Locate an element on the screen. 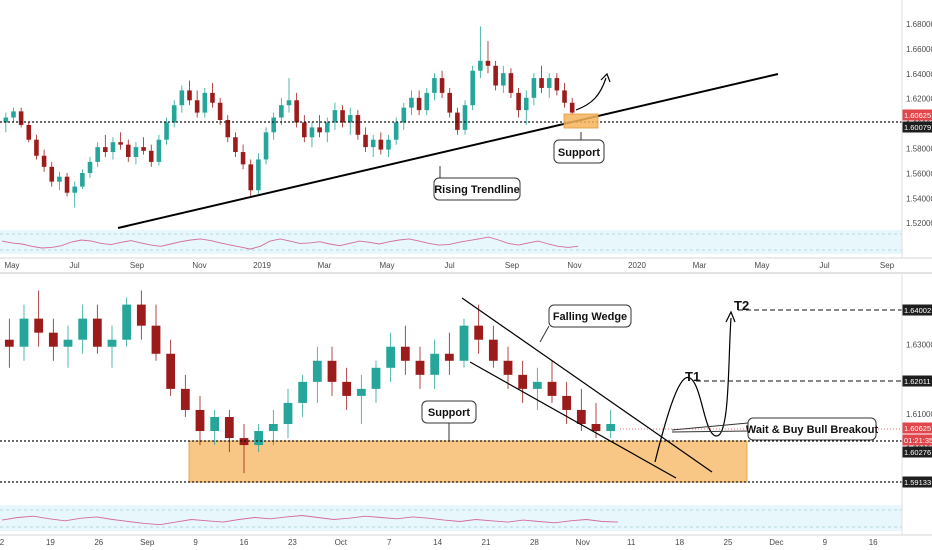 The width and height of the screenshot is (932, 550). top-support-label: Support is located at coordinates (579, 153).